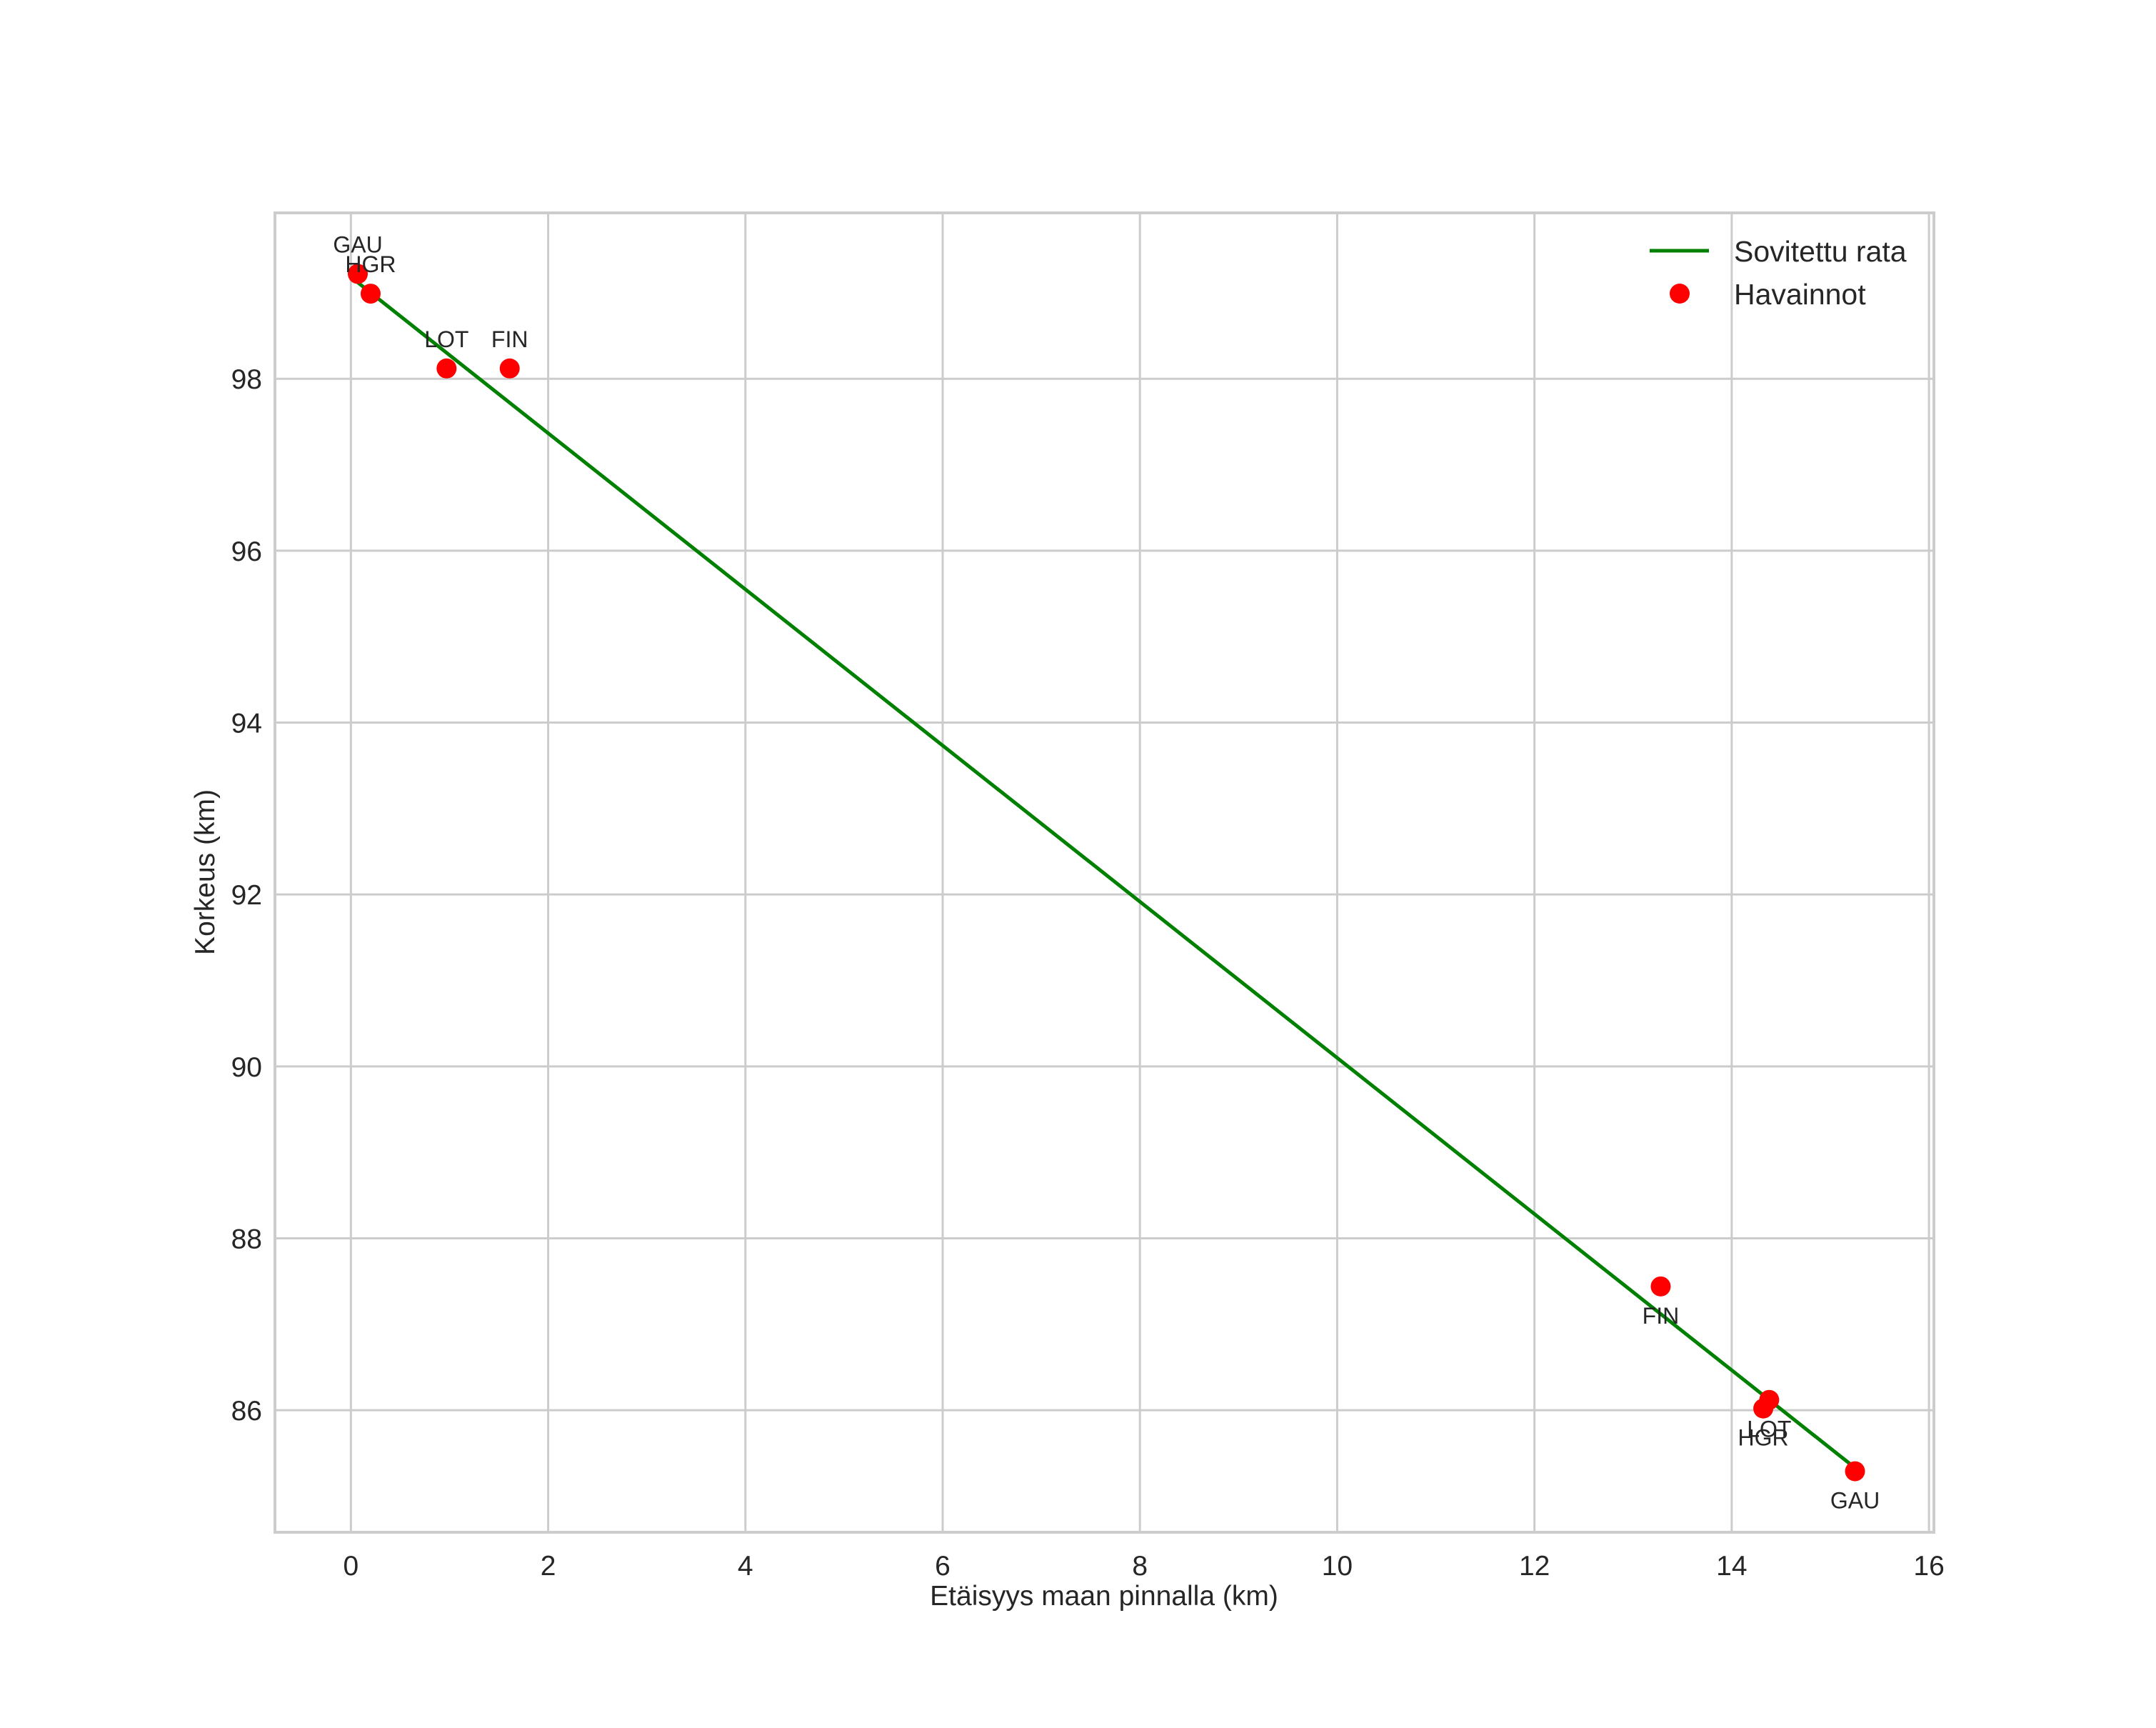  I want to click on x-tick-label: 8, so click(1140, 1566).